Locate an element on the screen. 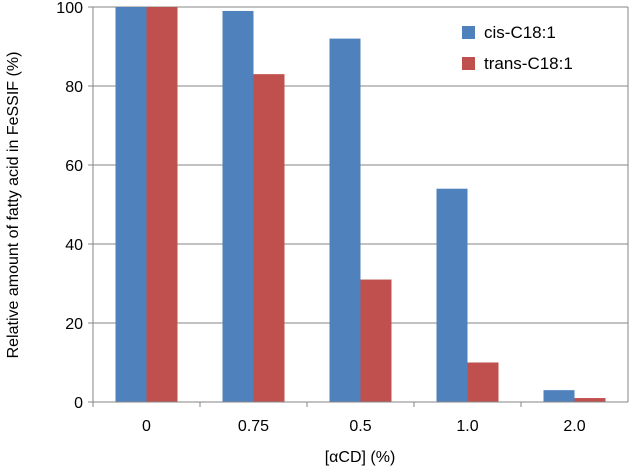 The width and height of the screenshot is (633, 472). legend: cis-C18:1 trans-C18:1 is located at coordinates (517, 48).